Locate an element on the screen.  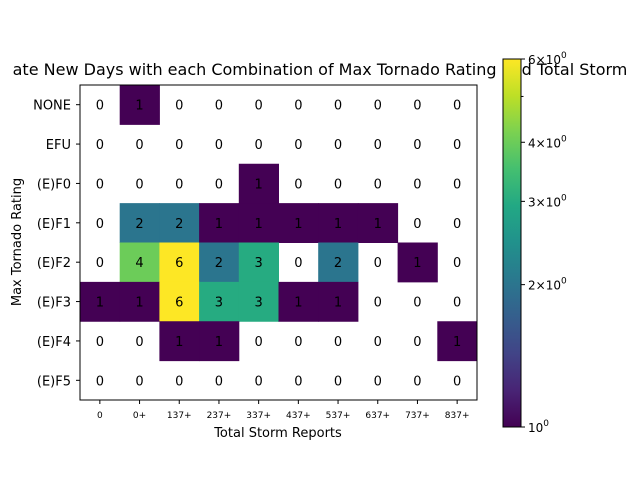
cell-value-label: 4 is located at coordinates (139, 263).